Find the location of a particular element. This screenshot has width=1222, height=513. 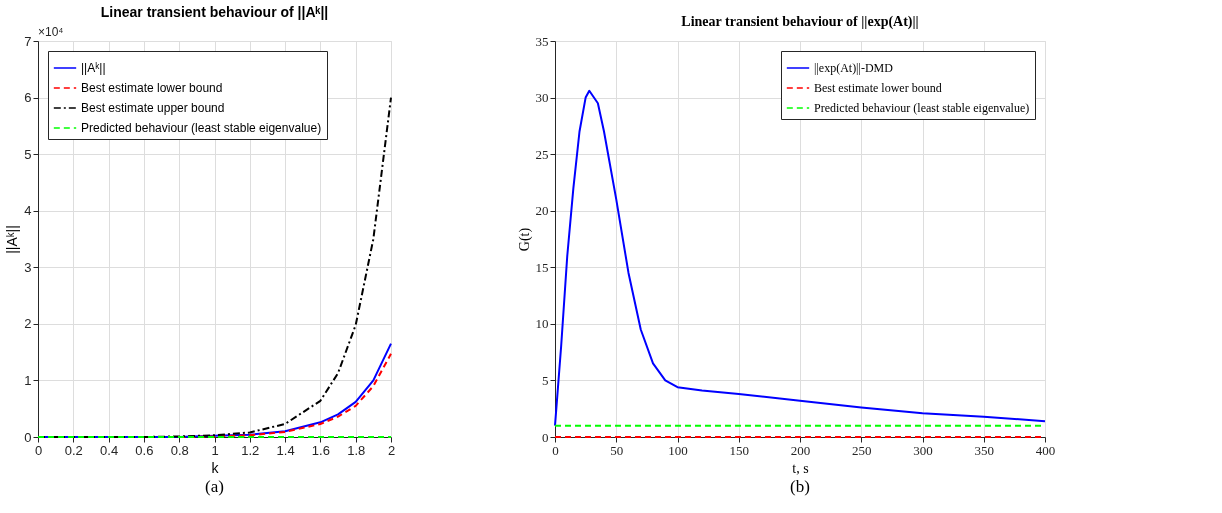

y-axis-title: G(t) is located at coordinates (524, 239).